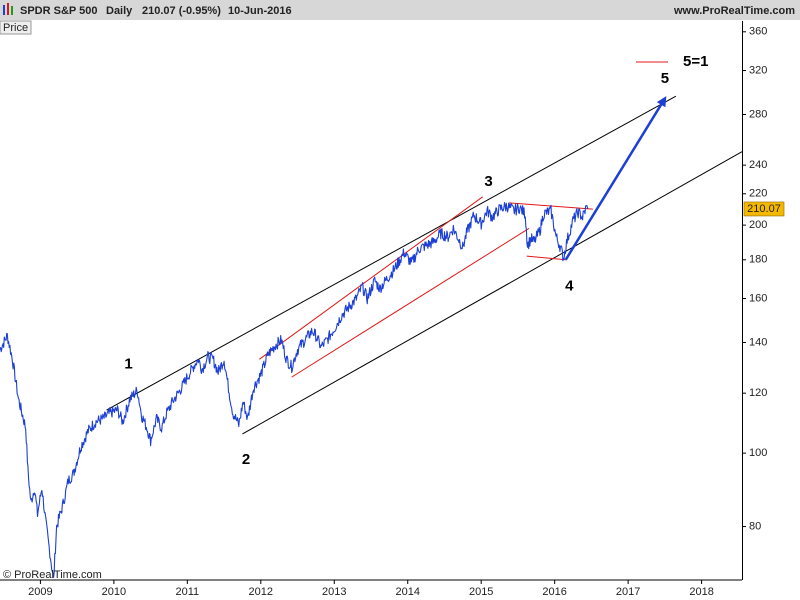 The width and height of the screenshot is (800, 600). What do you see at coordinates (40, 592) in the screenshot?
I see `x-tick-label: 2009` at bounding box center [40, 592].